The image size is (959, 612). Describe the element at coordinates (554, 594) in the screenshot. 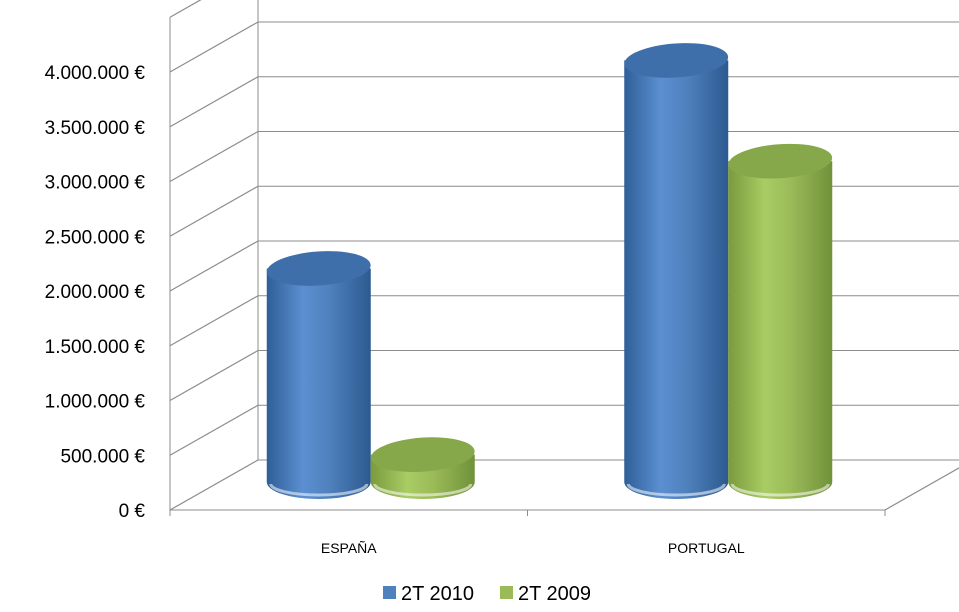

I see `legend-label: 2T 2009` at that location.